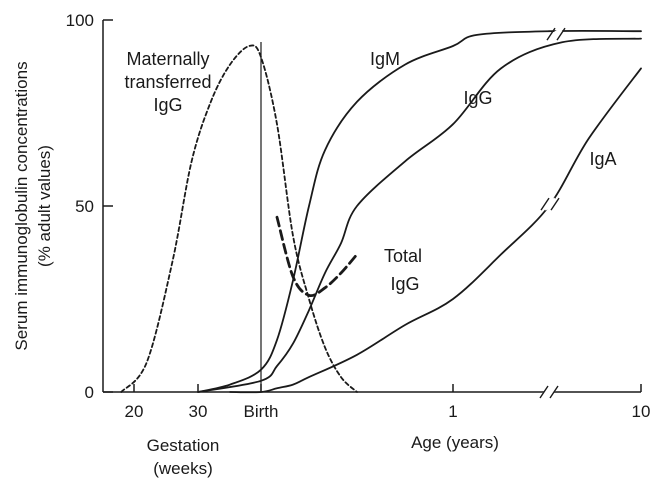 The height and width of the screenshot is (485, 668). Describe the element at coordinates (549, 392) in the screenshot. I see `x-axis-break-mark` at that location.